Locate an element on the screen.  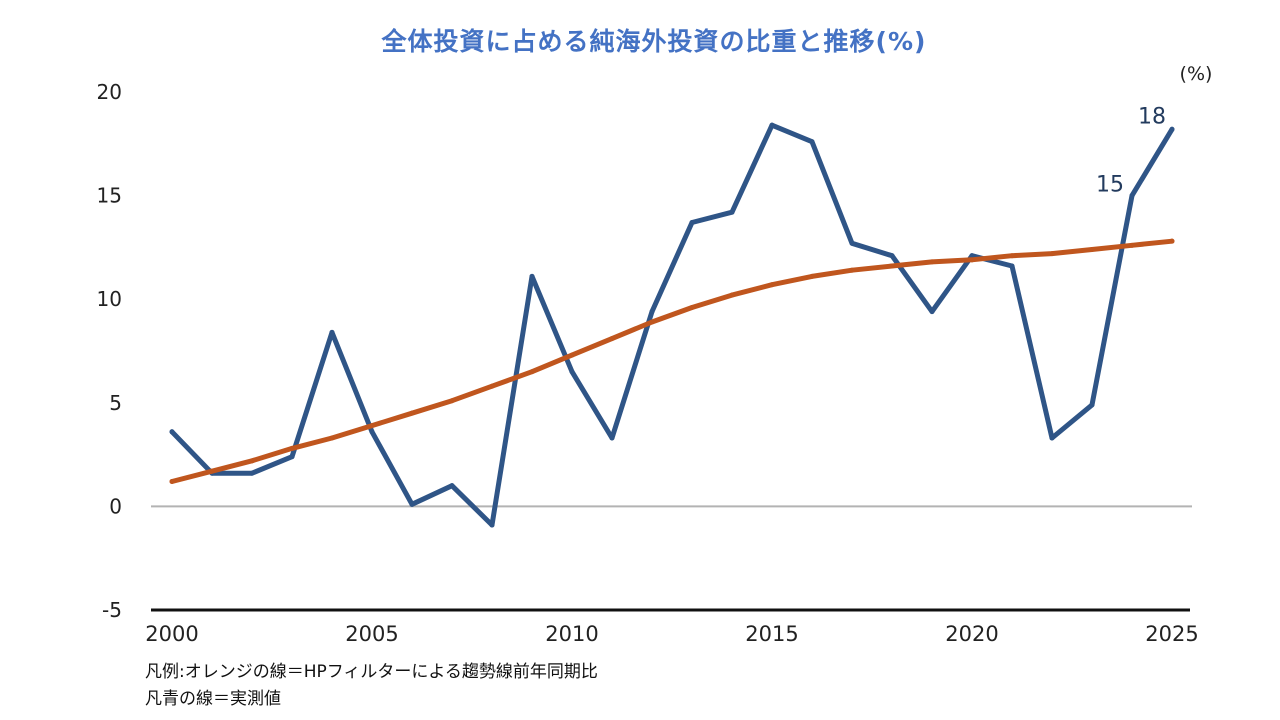
x-tick-label: 2025 is located at coordinates (1171, 634).